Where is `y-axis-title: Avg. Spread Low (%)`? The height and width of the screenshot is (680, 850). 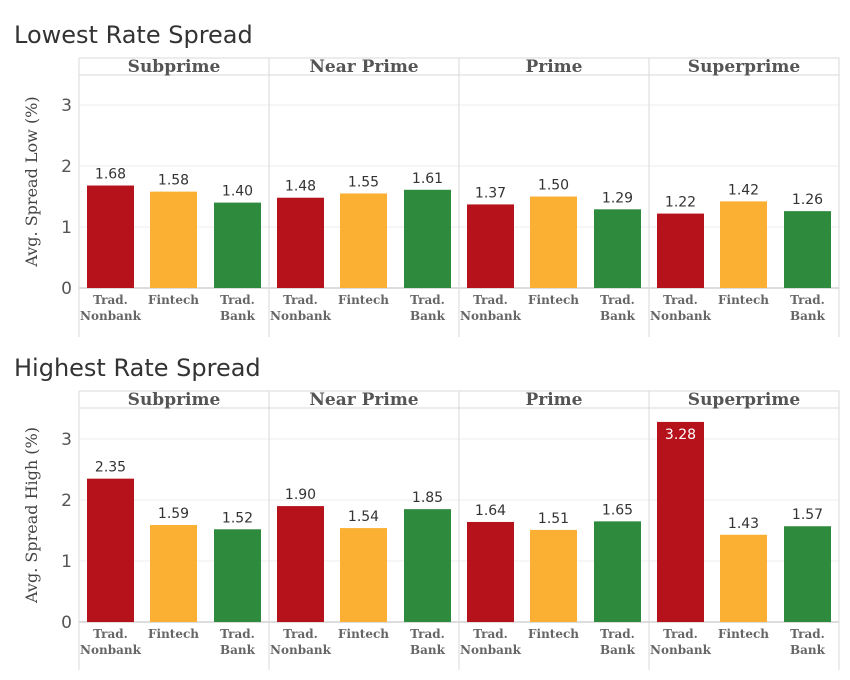
y-axis-title: Avg. Spread Low (%) is located at coordinates (31, 181).